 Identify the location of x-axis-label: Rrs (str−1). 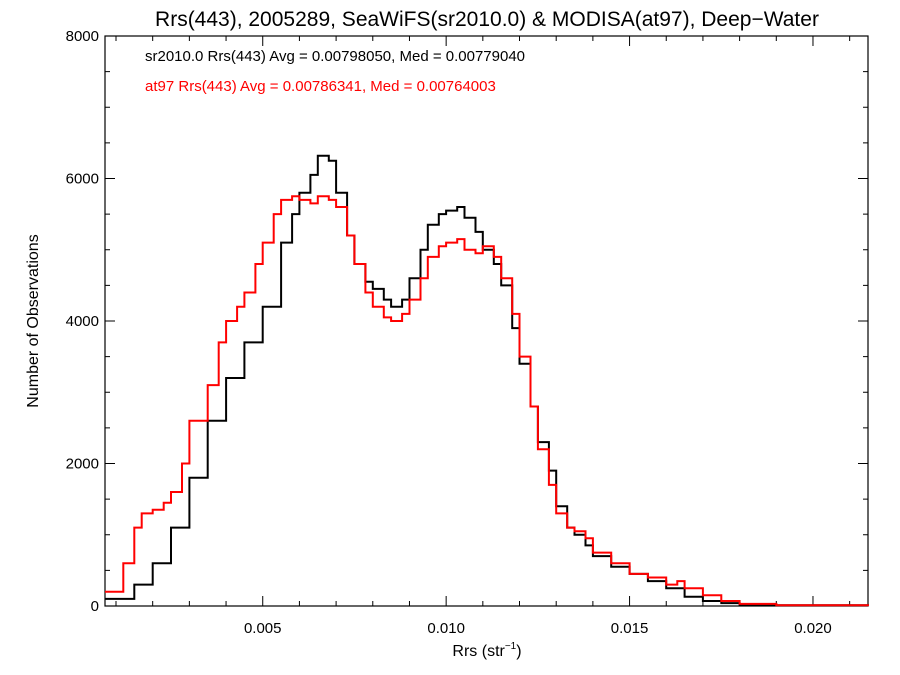
(486, 650).